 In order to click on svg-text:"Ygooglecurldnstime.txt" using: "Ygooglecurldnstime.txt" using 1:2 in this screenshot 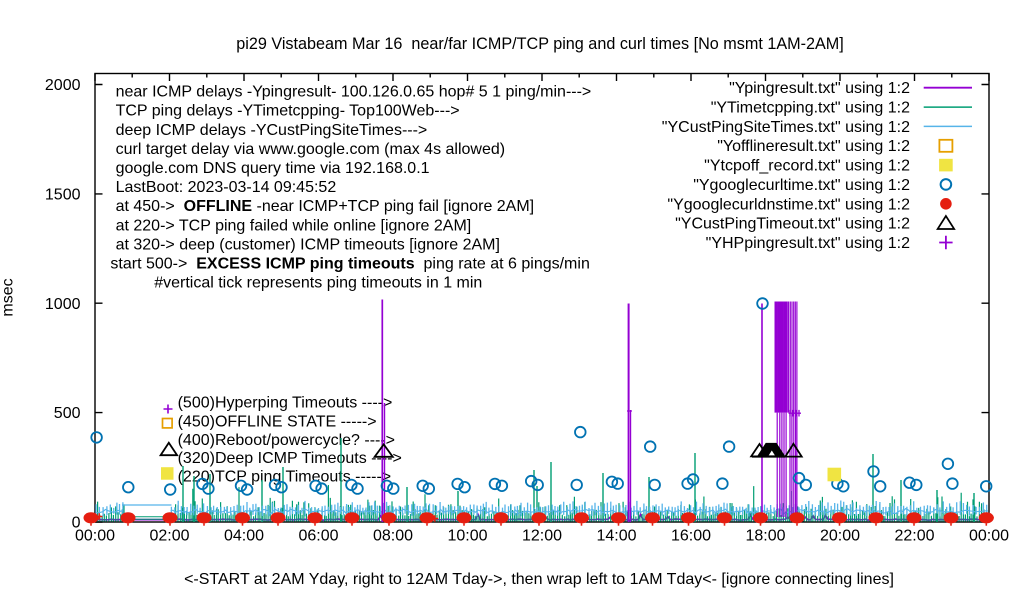, I will do `click(788, 204)`.